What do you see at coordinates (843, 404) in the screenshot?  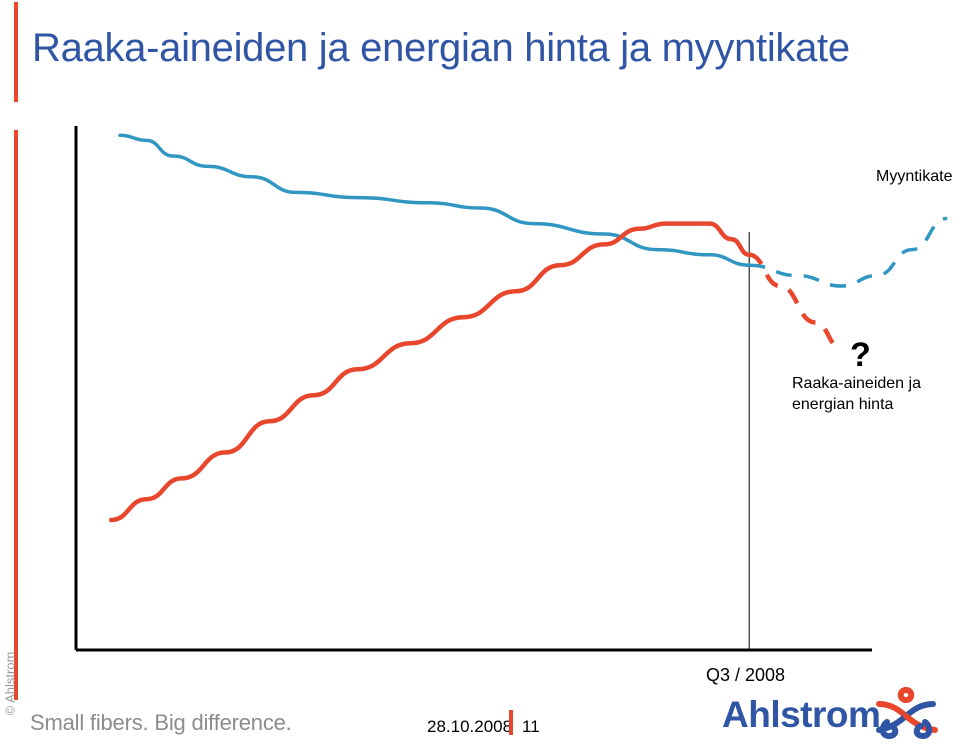 I see `legend-label-line-2: energian hinta` at bounding box center [843, 404].